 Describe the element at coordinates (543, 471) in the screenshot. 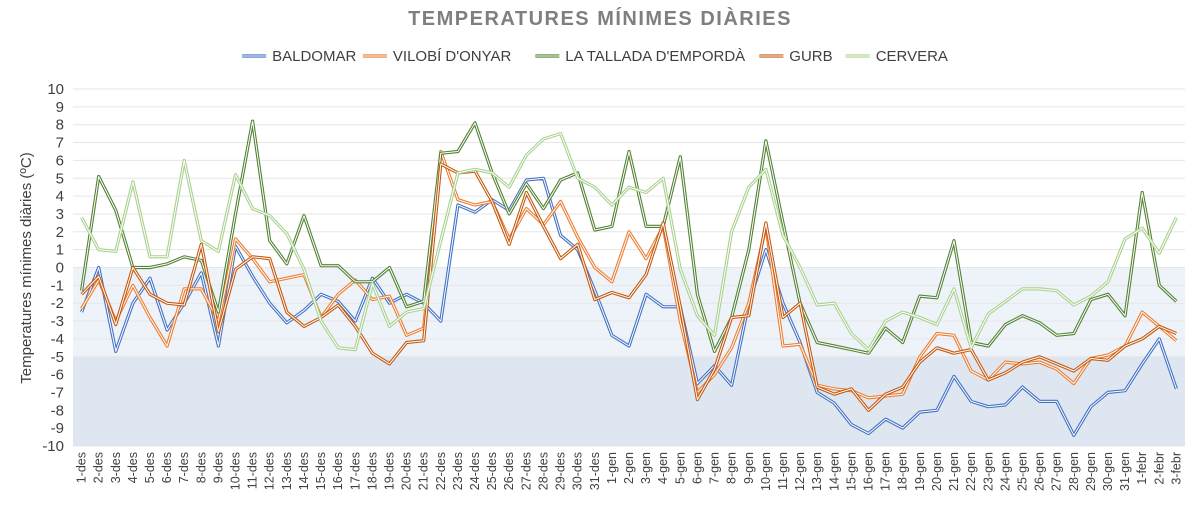

I see `x-tick-label: 28-des` at that location.